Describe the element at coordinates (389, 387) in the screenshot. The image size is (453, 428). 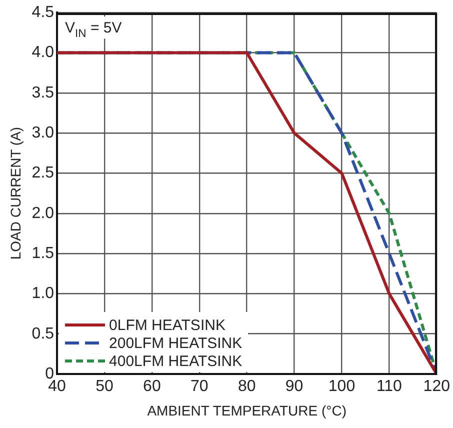
I see `x-tick-label: 110` at that location.